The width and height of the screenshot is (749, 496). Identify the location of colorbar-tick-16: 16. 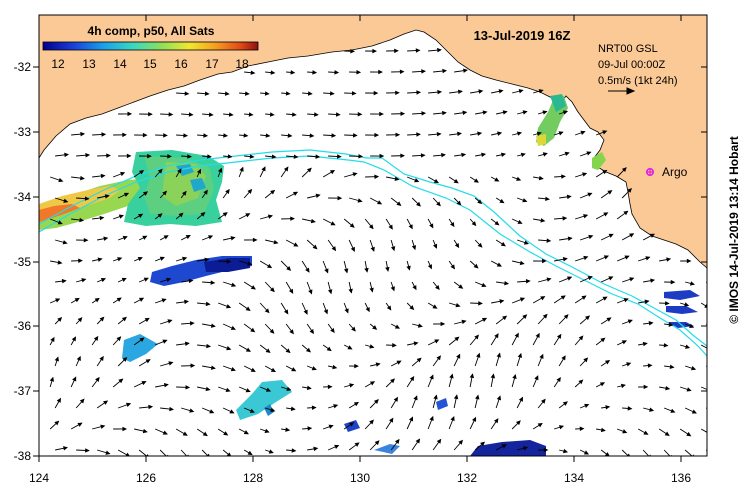
(181, 64).